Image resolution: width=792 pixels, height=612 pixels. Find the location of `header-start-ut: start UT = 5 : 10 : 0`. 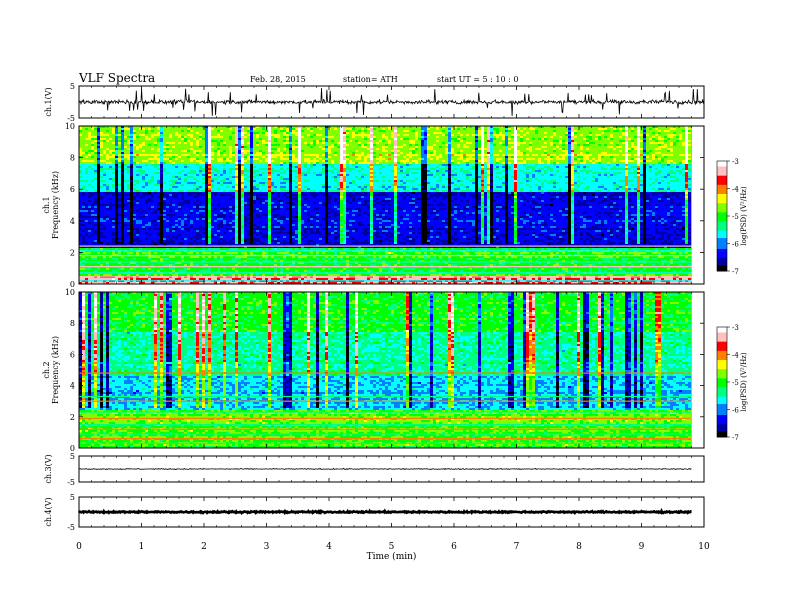

header-start-ut: start UT = 5 : 10 : 0 is located at coordinates (477, 79).